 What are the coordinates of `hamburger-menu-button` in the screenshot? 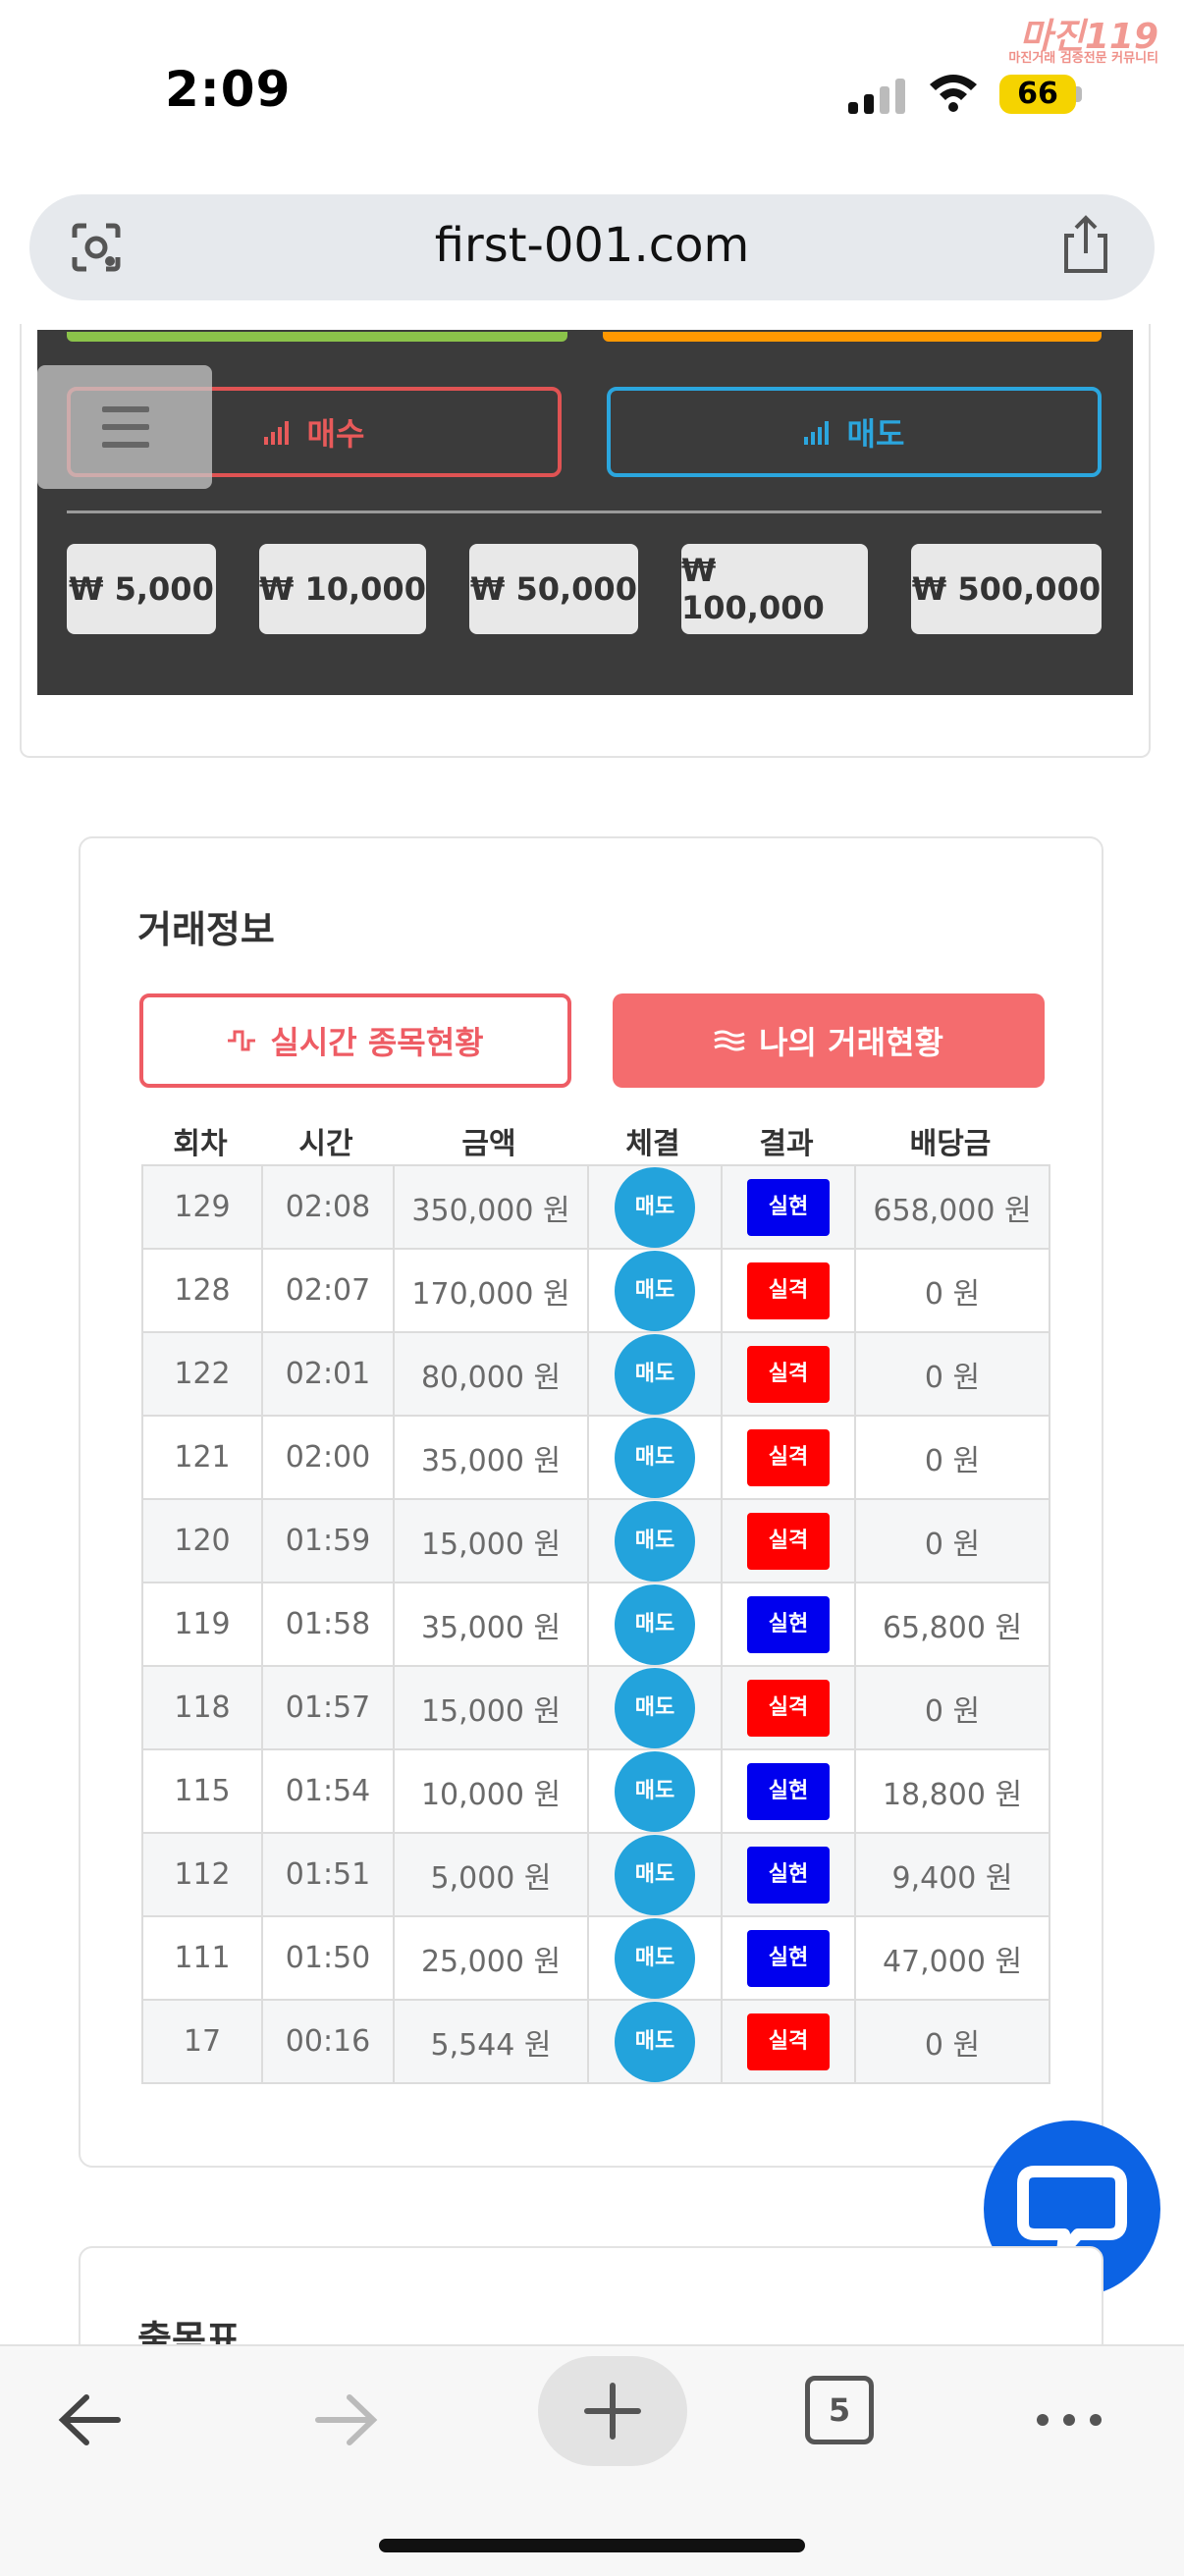 It's located at (124, 427).